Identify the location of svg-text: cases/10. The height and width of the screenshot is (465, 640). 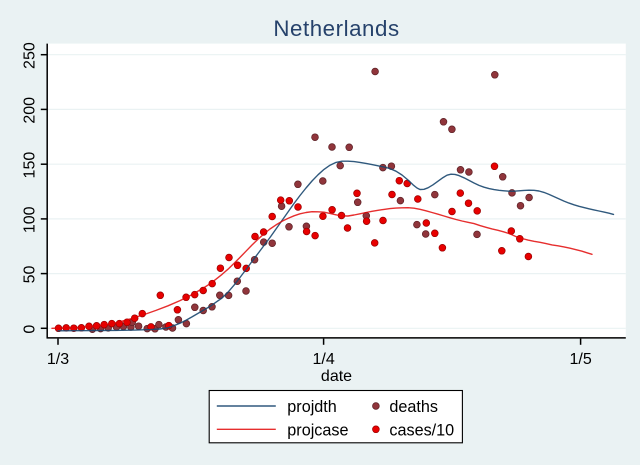
(421, 430).